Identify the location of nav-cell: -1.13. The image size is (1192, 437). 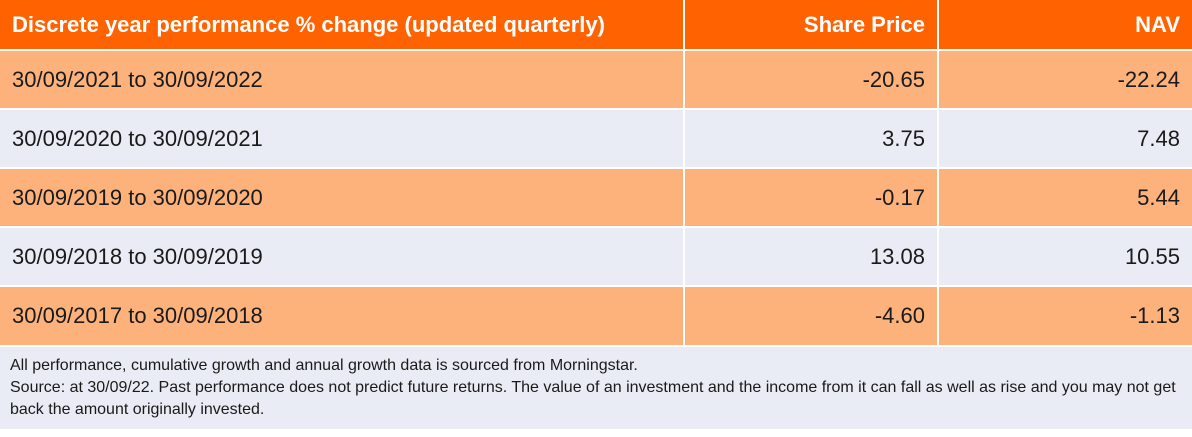
(1064, 315).